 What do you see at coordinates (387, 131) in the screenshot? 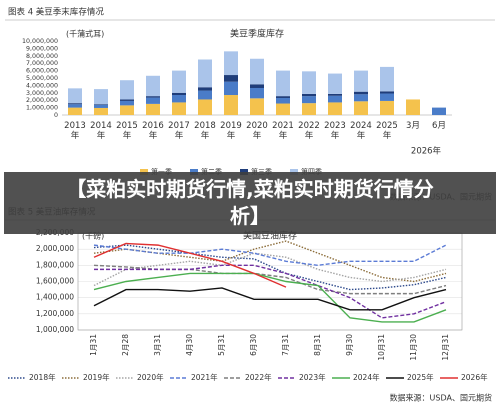
I see `x-tick-label: 2025年` at bounding box center [387, 131].